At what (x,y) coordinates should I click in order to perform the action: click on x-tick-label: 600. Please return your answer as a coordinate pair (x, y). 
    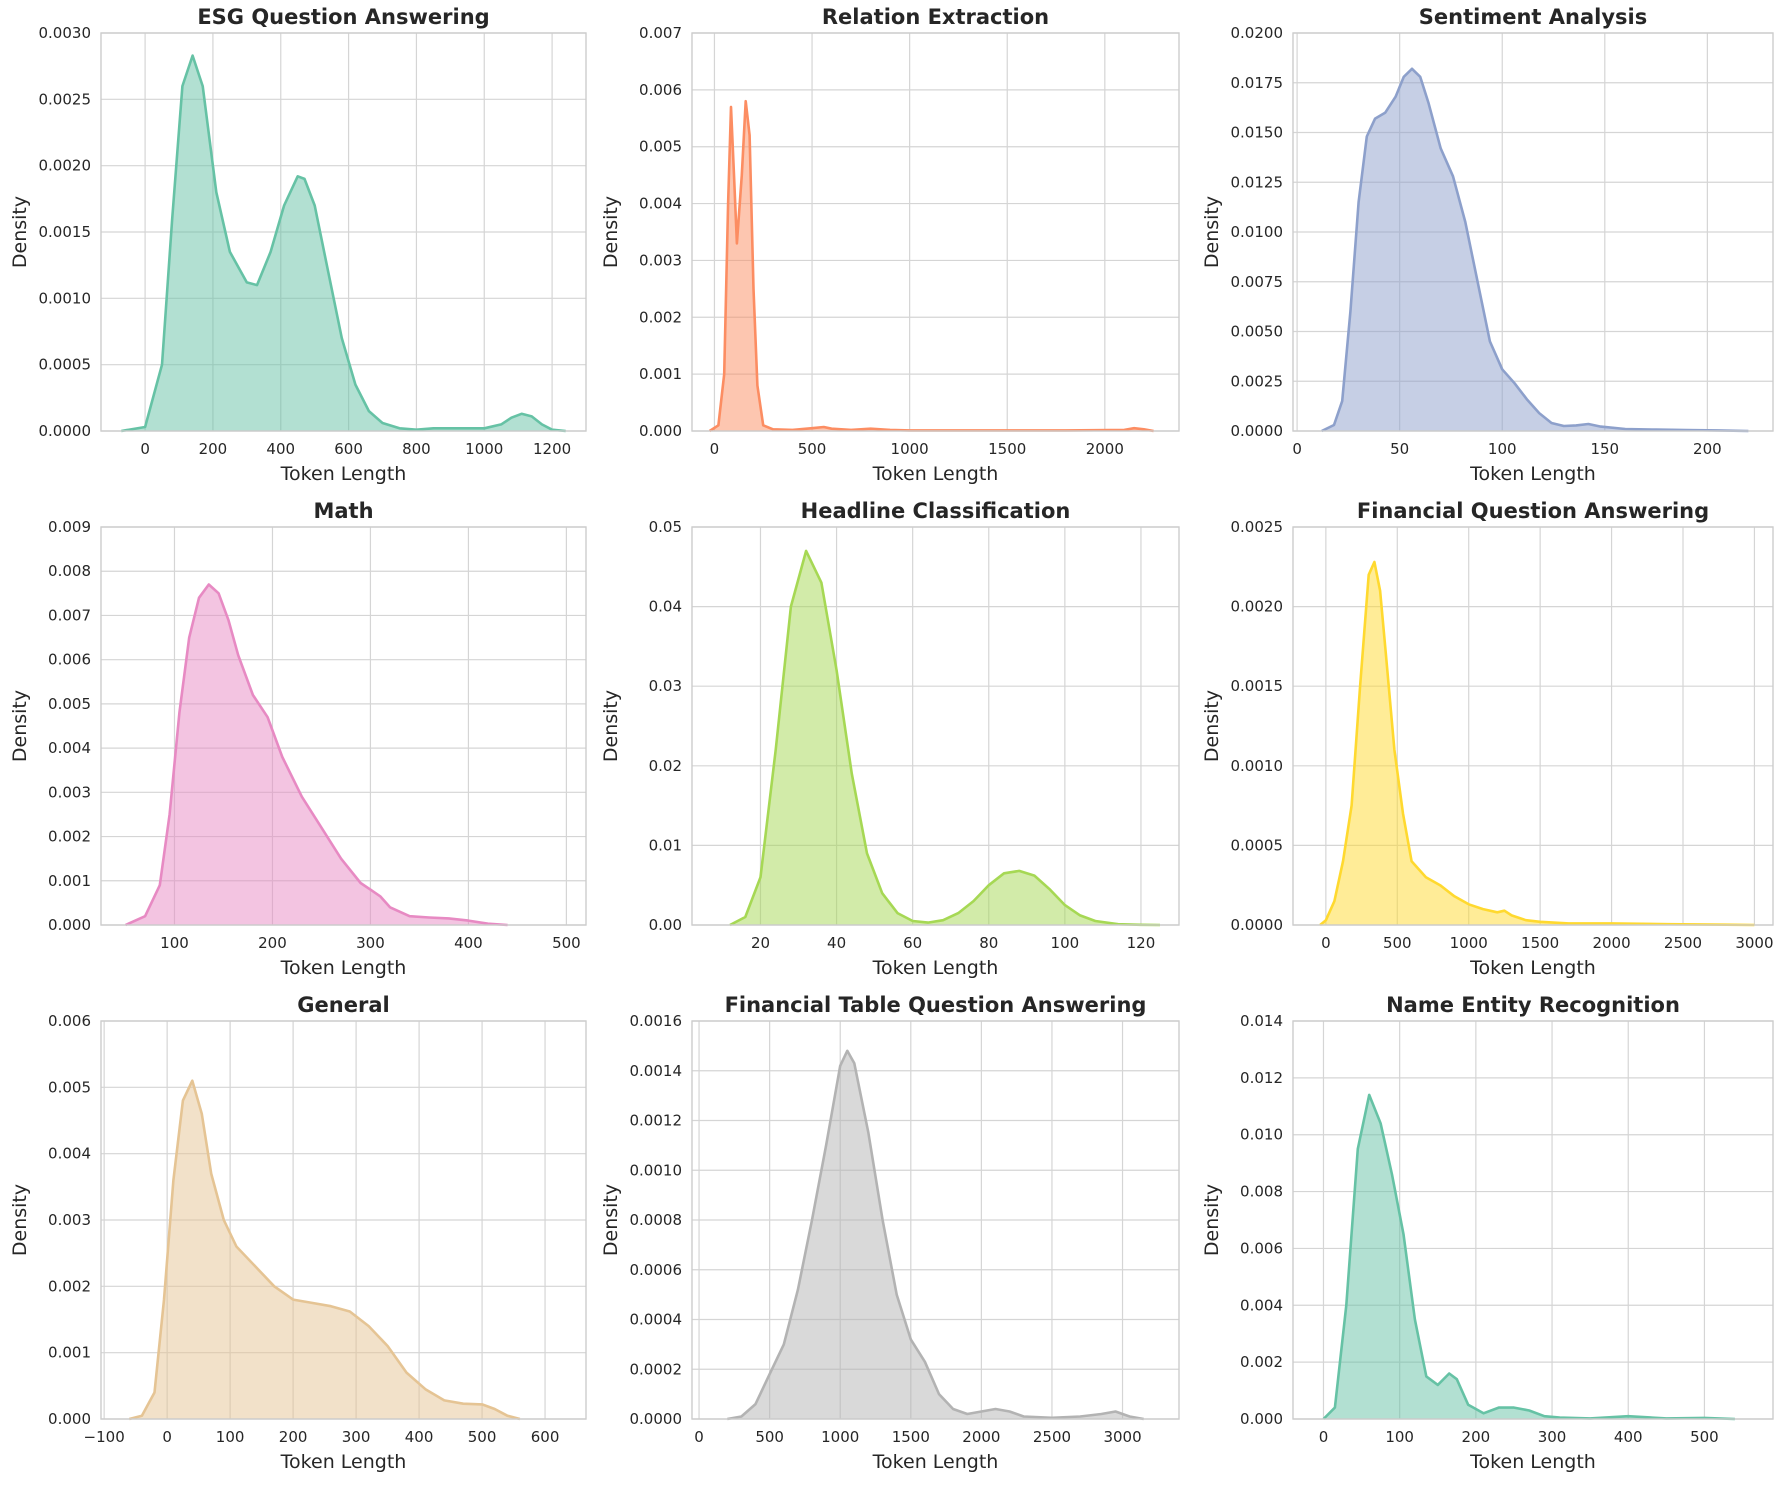
    Looking at the image, I should click on (348, 449).